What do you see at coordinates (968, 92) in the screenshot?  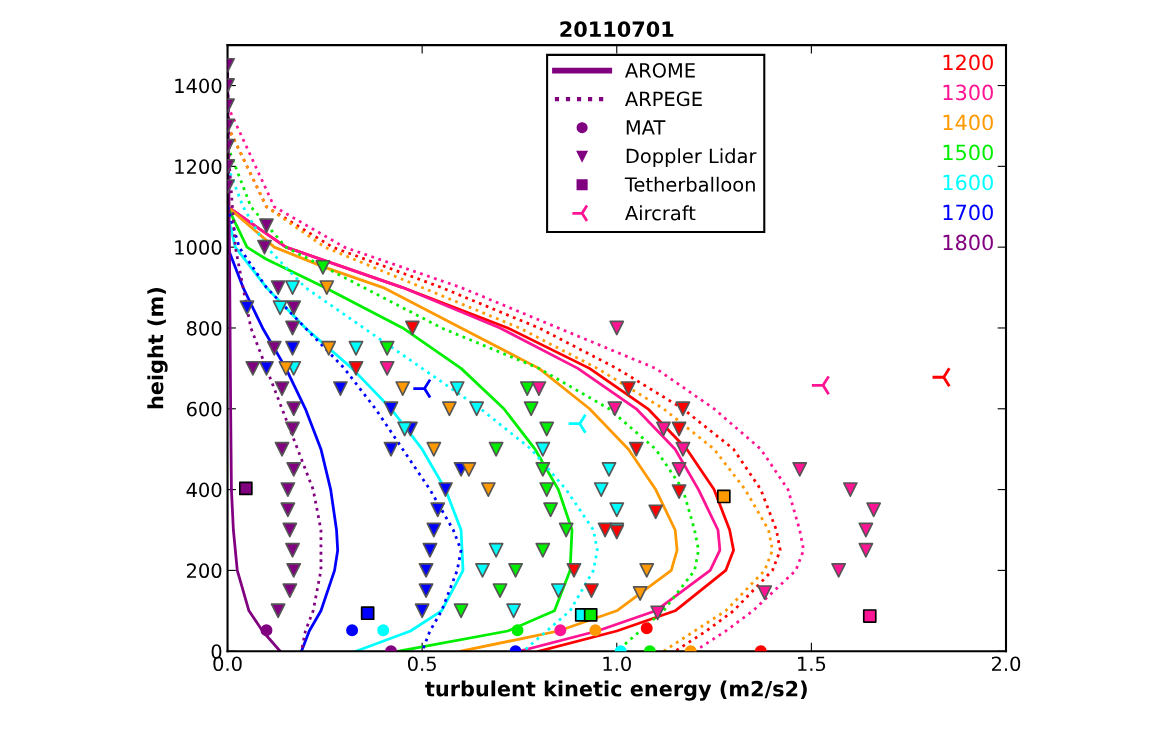 I see `annotation: 1300` at bounding box center [968, 92].